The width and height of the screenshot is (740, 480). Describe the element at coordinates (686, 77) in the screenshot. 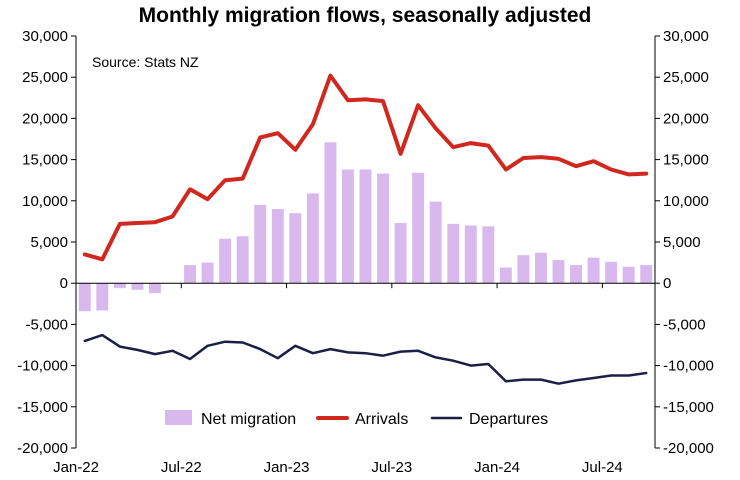

I see `right-y-tick-label: 25,000` at that location.